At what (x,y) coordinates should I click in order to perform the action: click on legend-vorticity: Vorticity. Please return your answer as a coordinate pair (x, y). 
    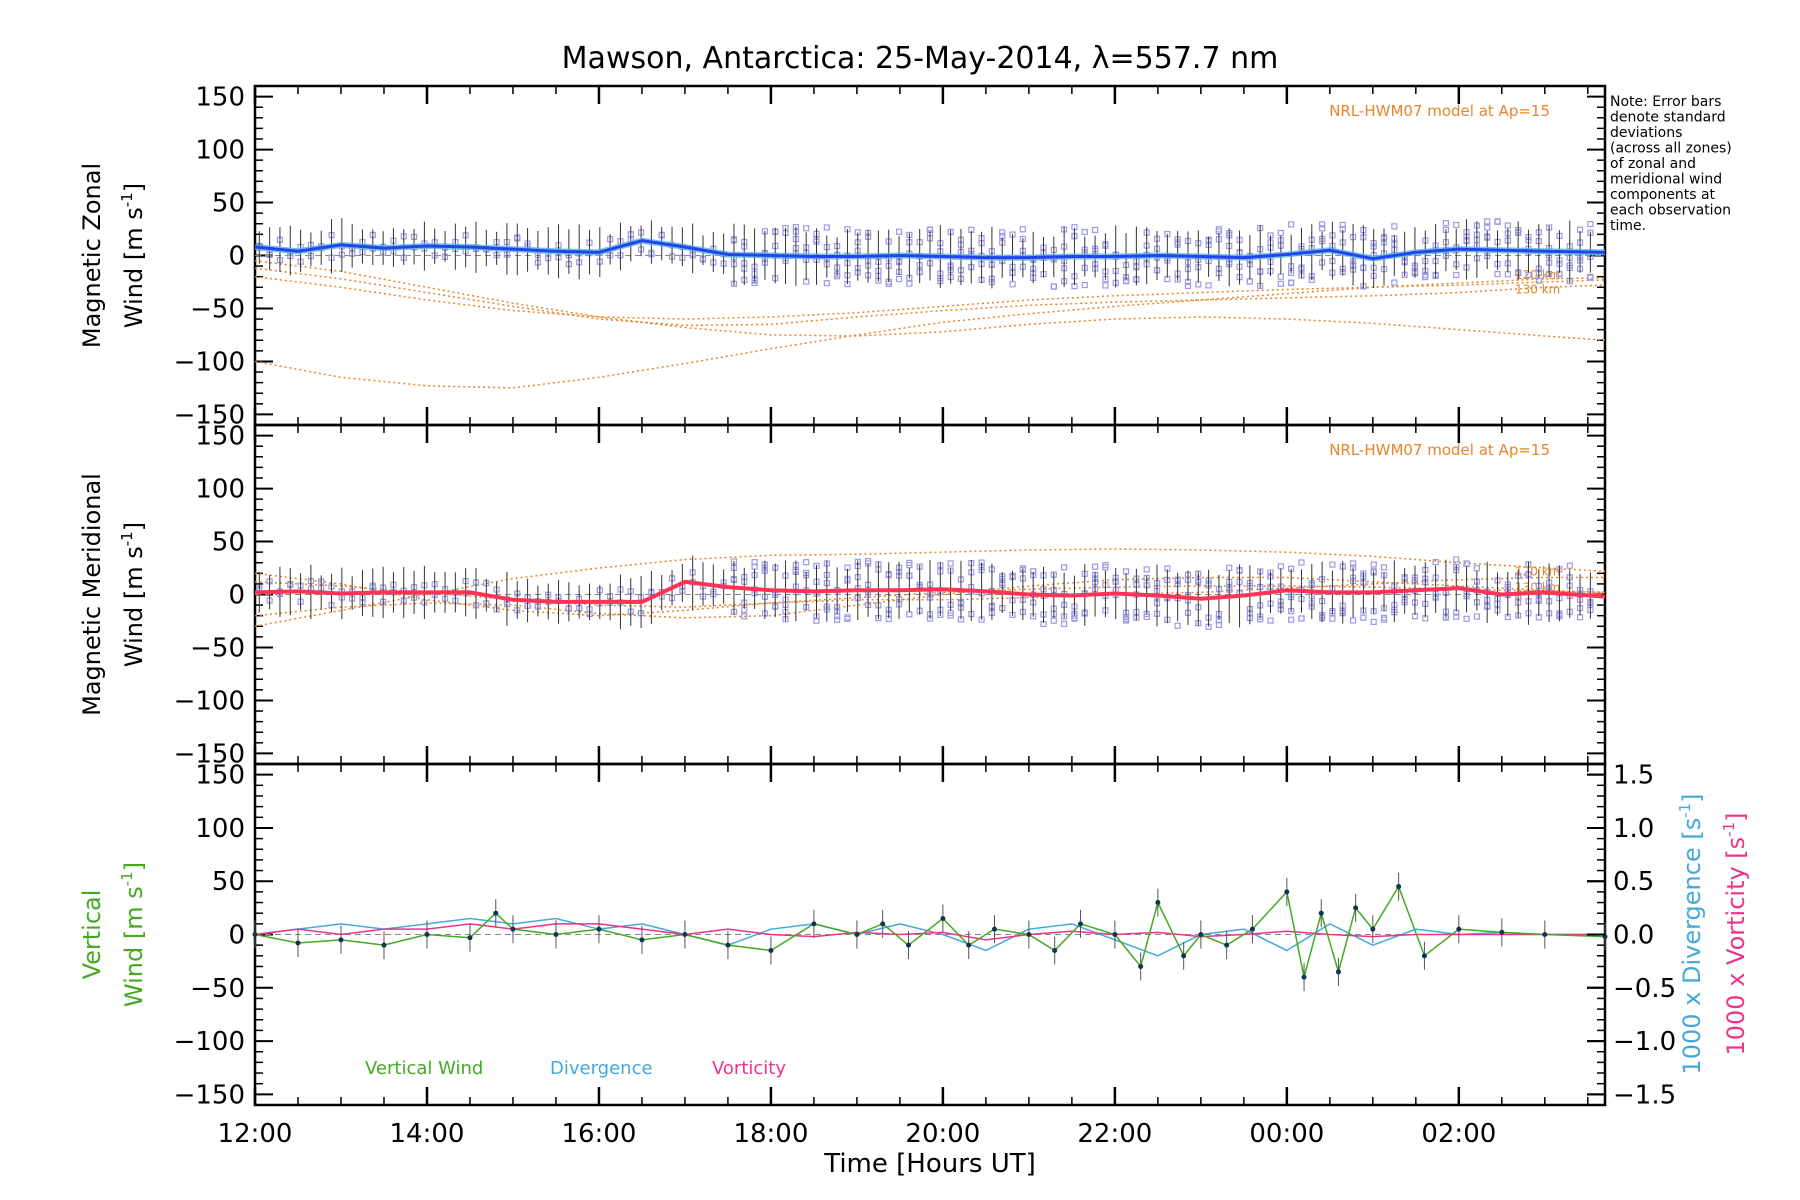
    Looking at the image, I should click on (749, 1068).